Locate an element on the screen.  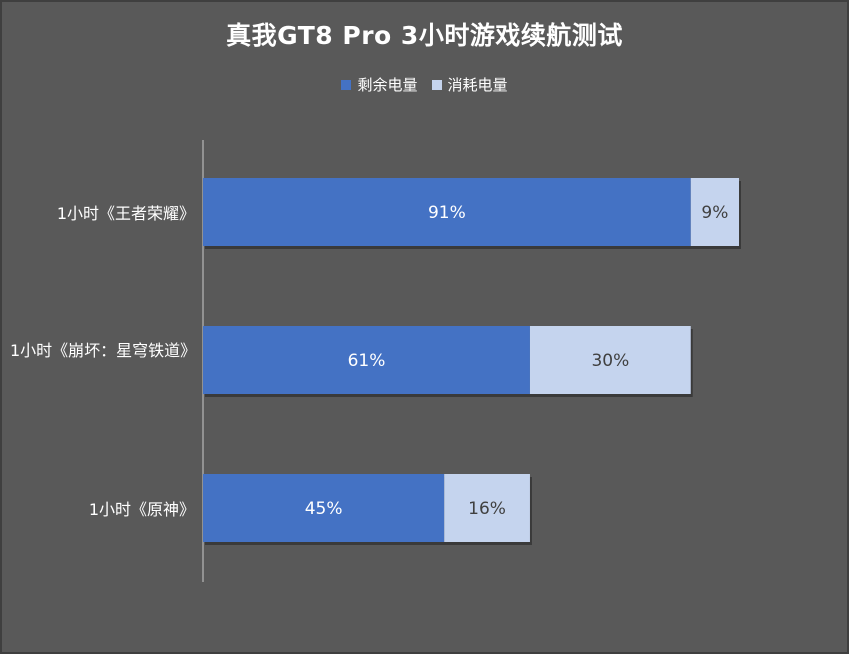
legend-item-remaining: 剩余电量 is located at coordinates (379, 84).